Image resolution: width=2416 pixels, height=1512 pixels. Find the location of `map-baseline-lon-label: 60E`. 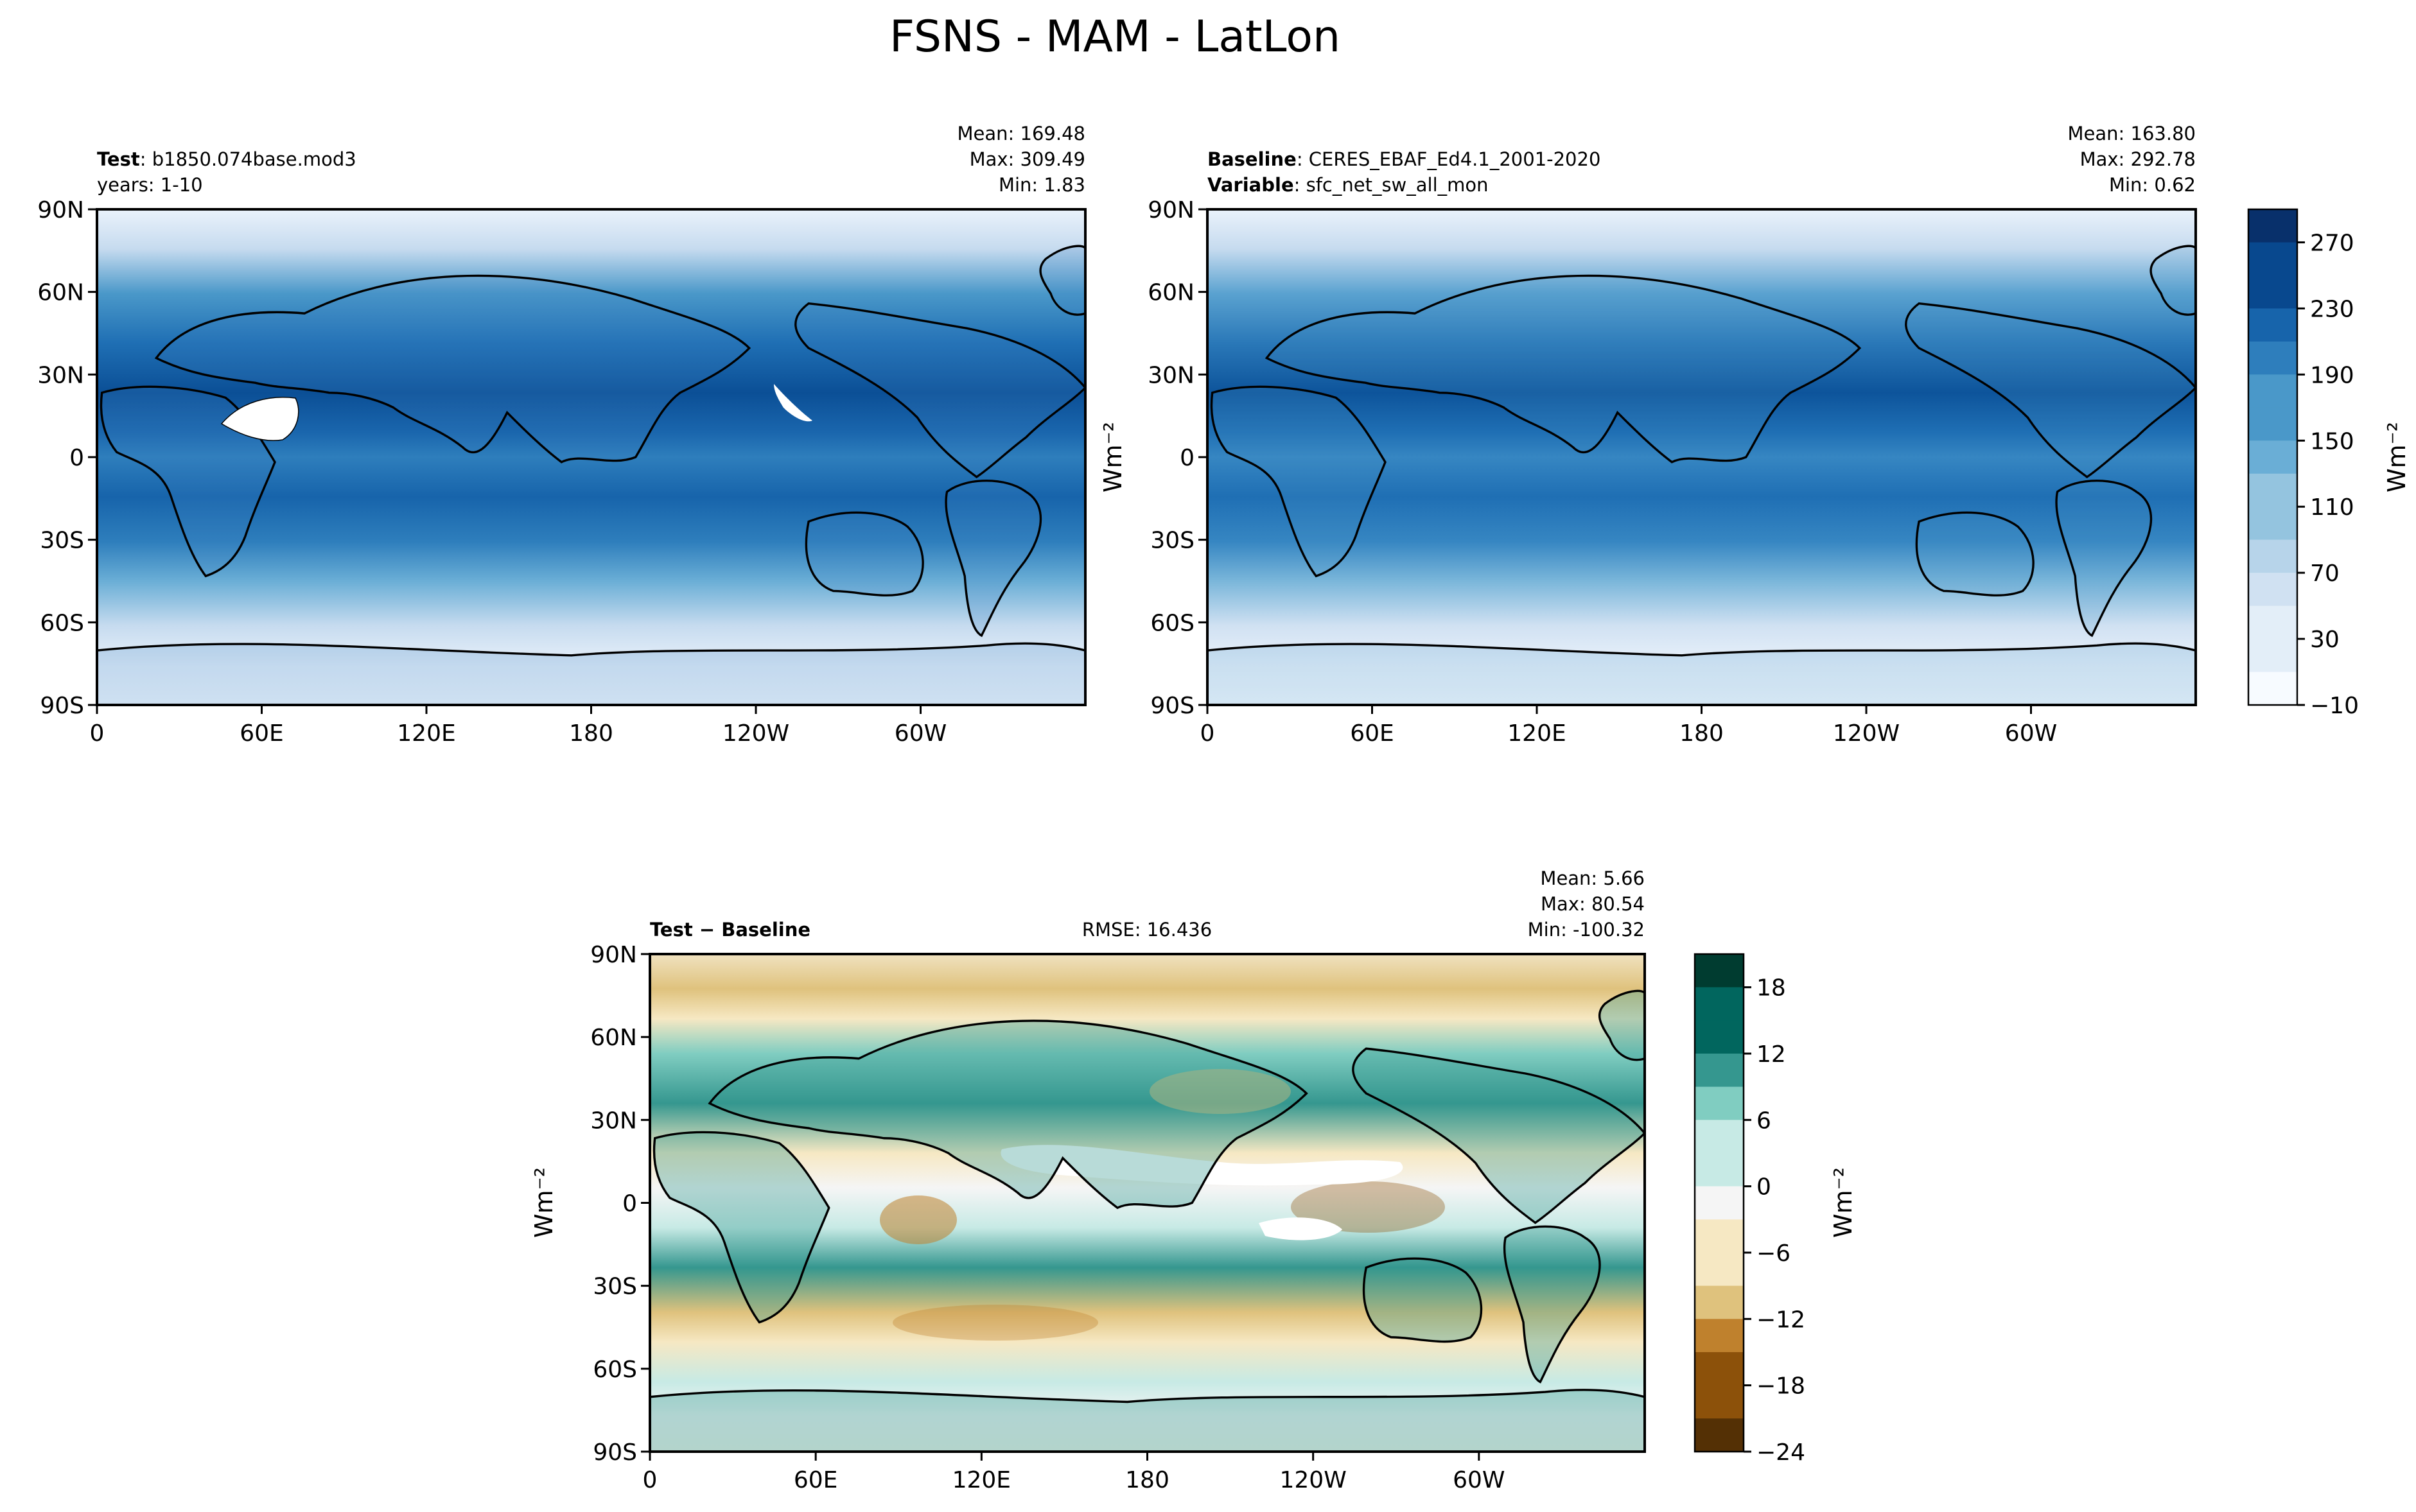

map-baseline-lon-label: 60E is located at coordinates (1372, 733).